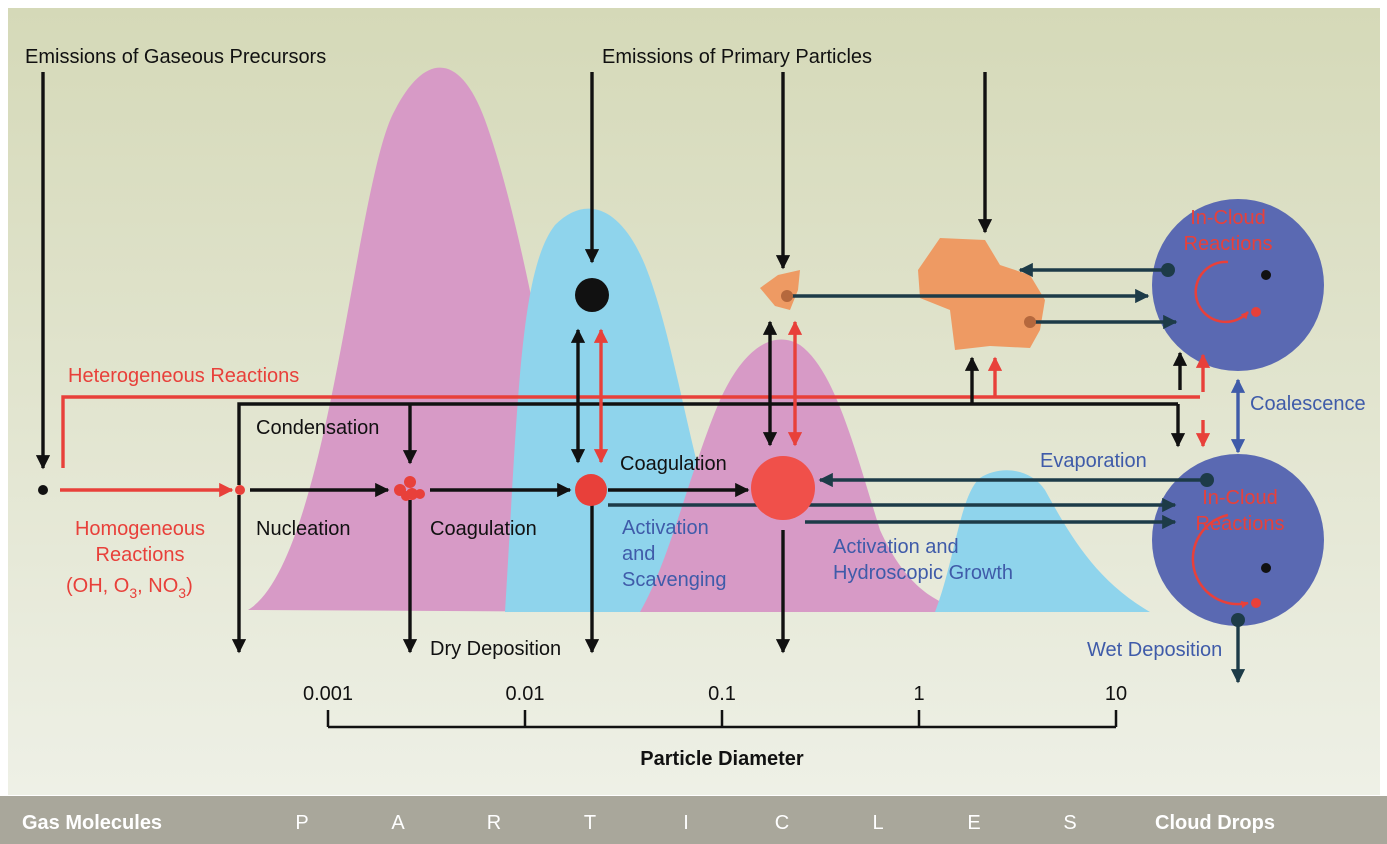 The width and height of the screenshot is (1387, 844). I want to click on tick-label-4: 10, so click(1116, 694).